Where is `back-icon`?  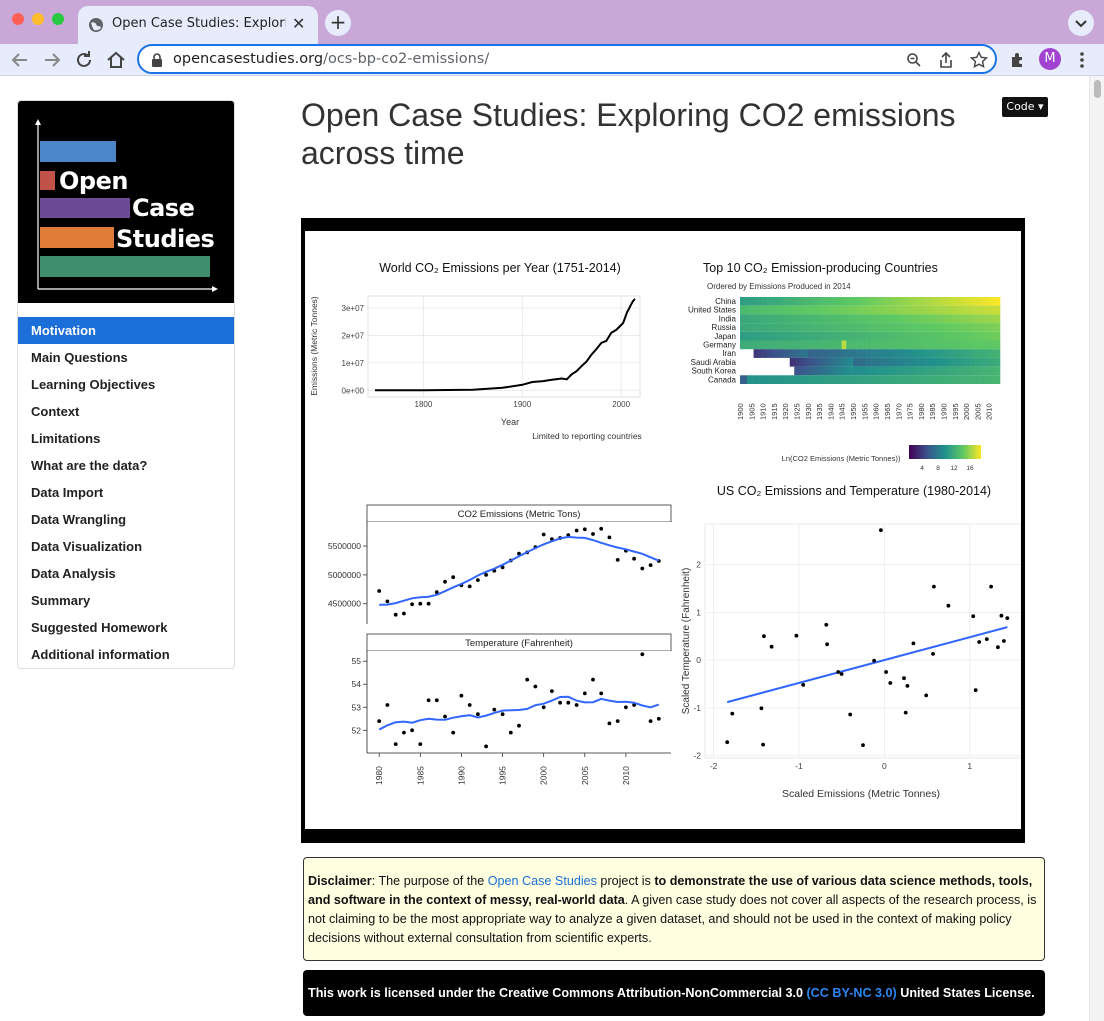 back-icon is located at coordinates (20, 60).